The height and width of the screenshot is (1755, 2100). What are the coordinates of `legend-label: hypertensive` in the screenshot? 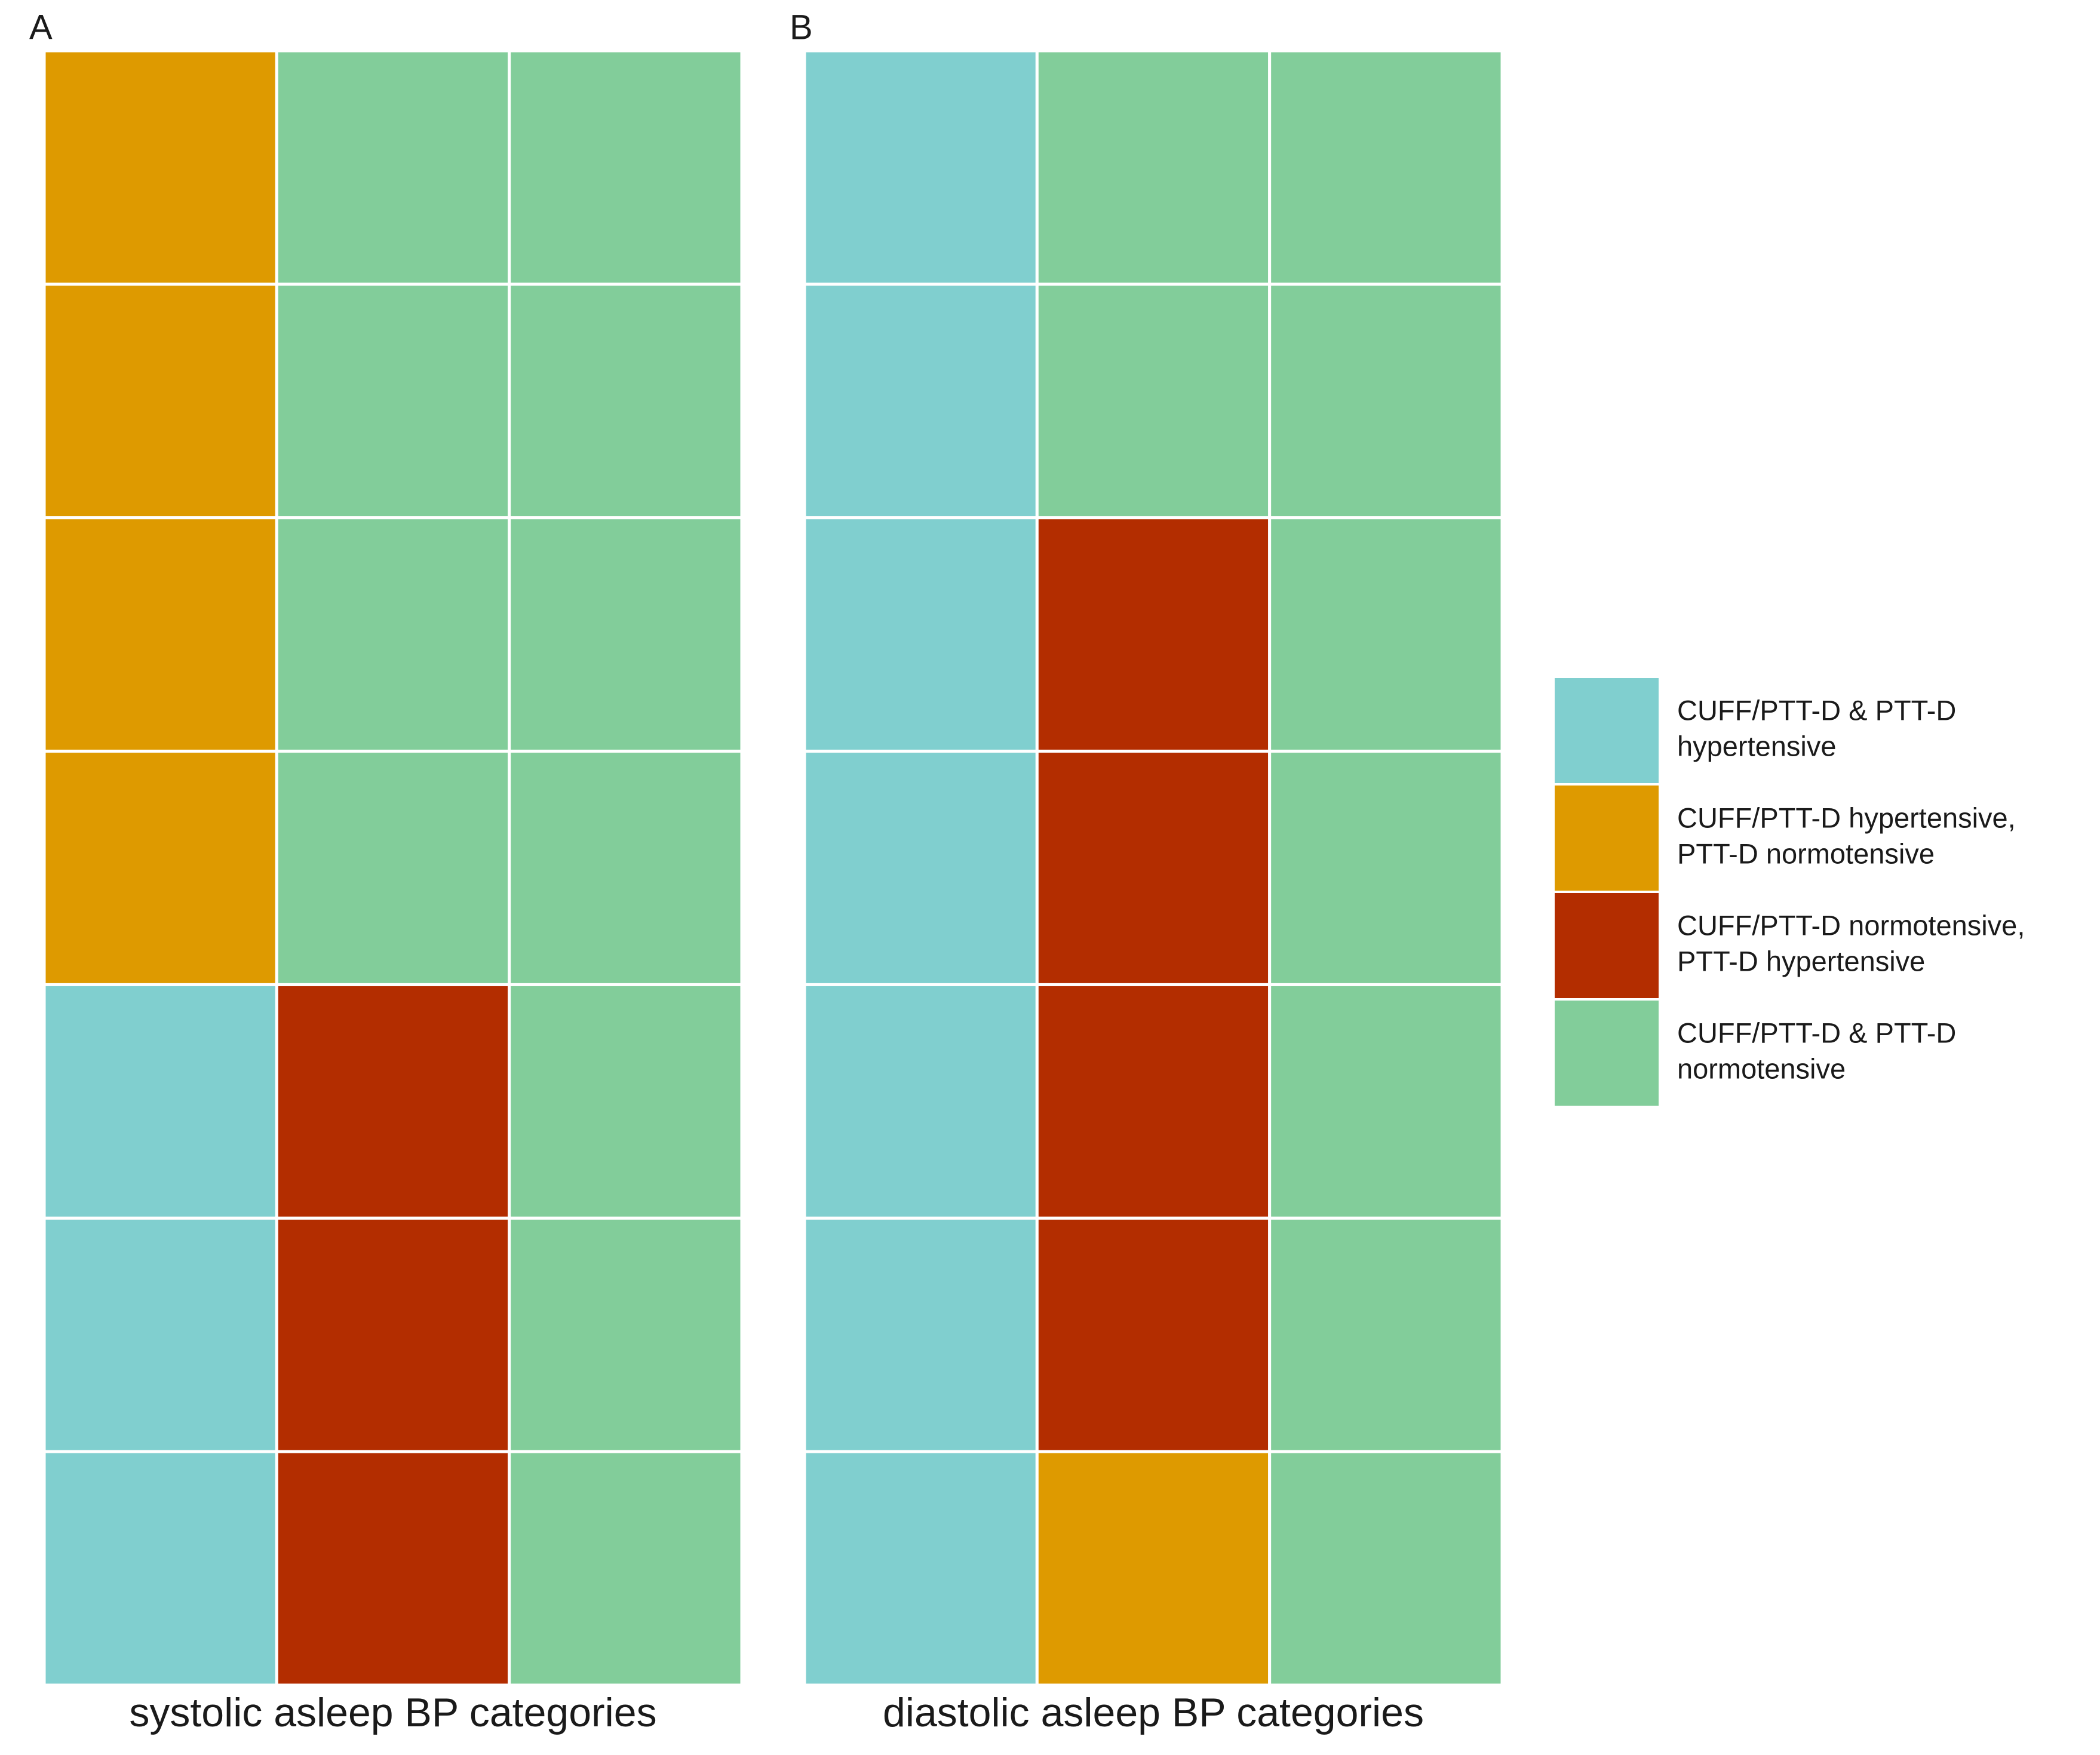 It's located at (1757, 746).